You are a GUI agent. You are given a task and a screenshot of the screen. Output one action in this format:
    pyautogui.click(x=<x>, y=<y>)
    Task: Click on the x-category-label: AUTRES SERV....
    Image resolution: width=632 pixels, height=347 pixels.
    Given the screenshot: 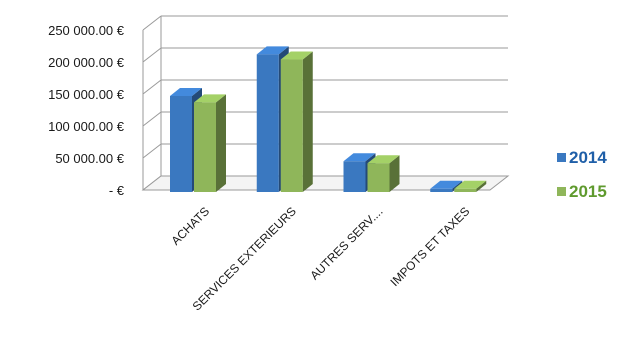 What is the action you would take?
    pyautogui.click(x=346, y=243)
    